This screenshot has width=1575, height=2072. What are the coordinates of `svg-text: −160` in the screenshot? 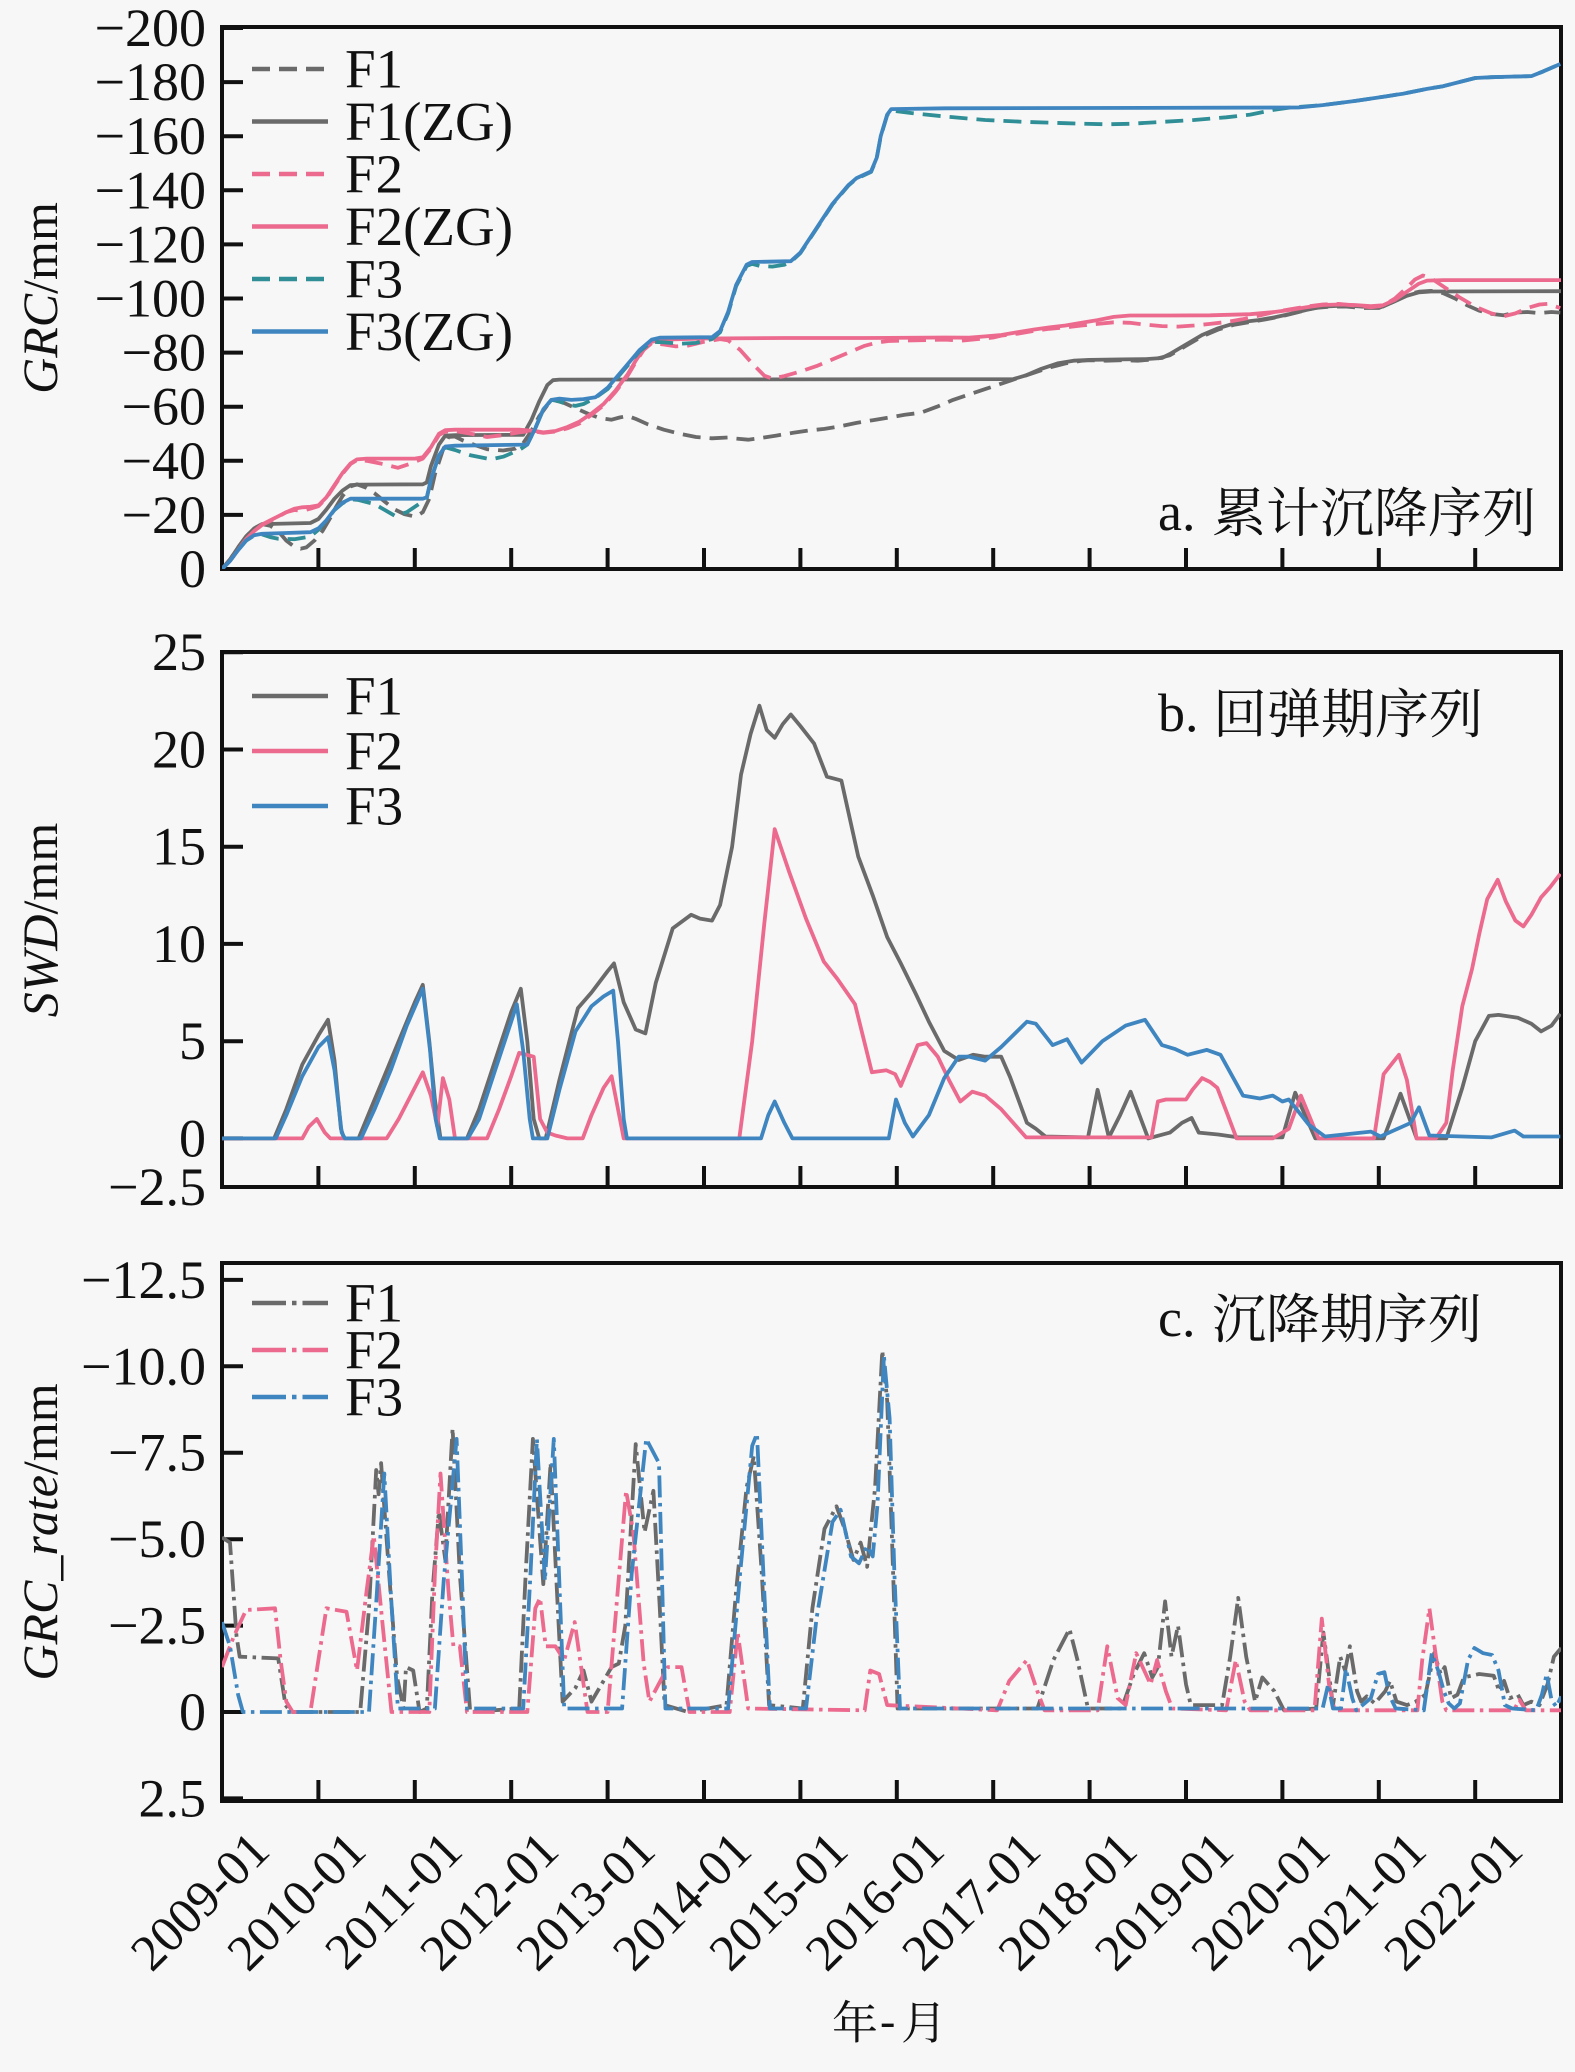 It's located at (150, 136).